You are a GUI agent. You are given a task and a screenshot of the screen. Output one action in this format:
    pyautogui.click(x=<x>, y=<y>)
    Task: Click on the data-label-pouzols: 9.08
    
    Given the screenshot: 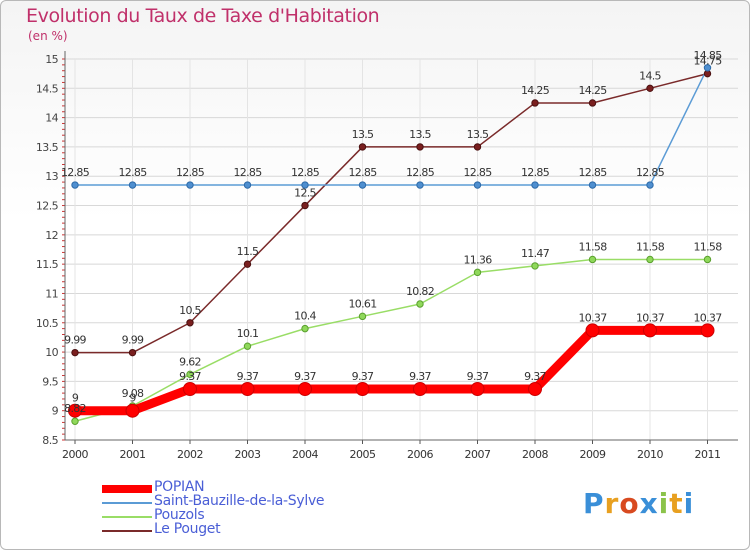 What is the action you would take?
    pyautogui.click(x=133, y=393)
    